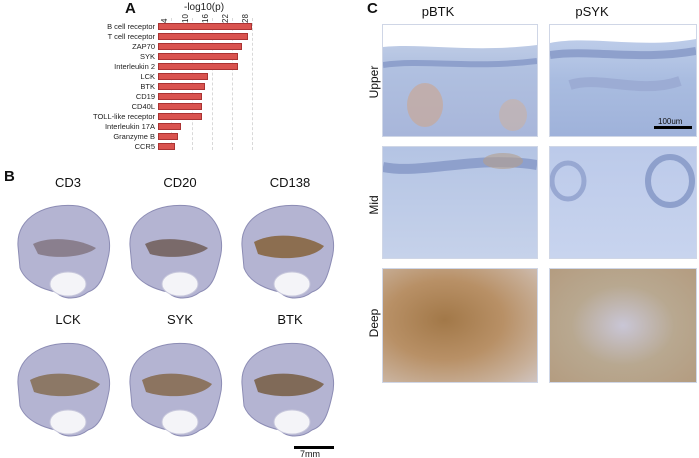 This screenshot has height=458, width=699. Describe the element at coordinates (225, 18) in the screenshot. I see `x-tick-label: 22` at that location.